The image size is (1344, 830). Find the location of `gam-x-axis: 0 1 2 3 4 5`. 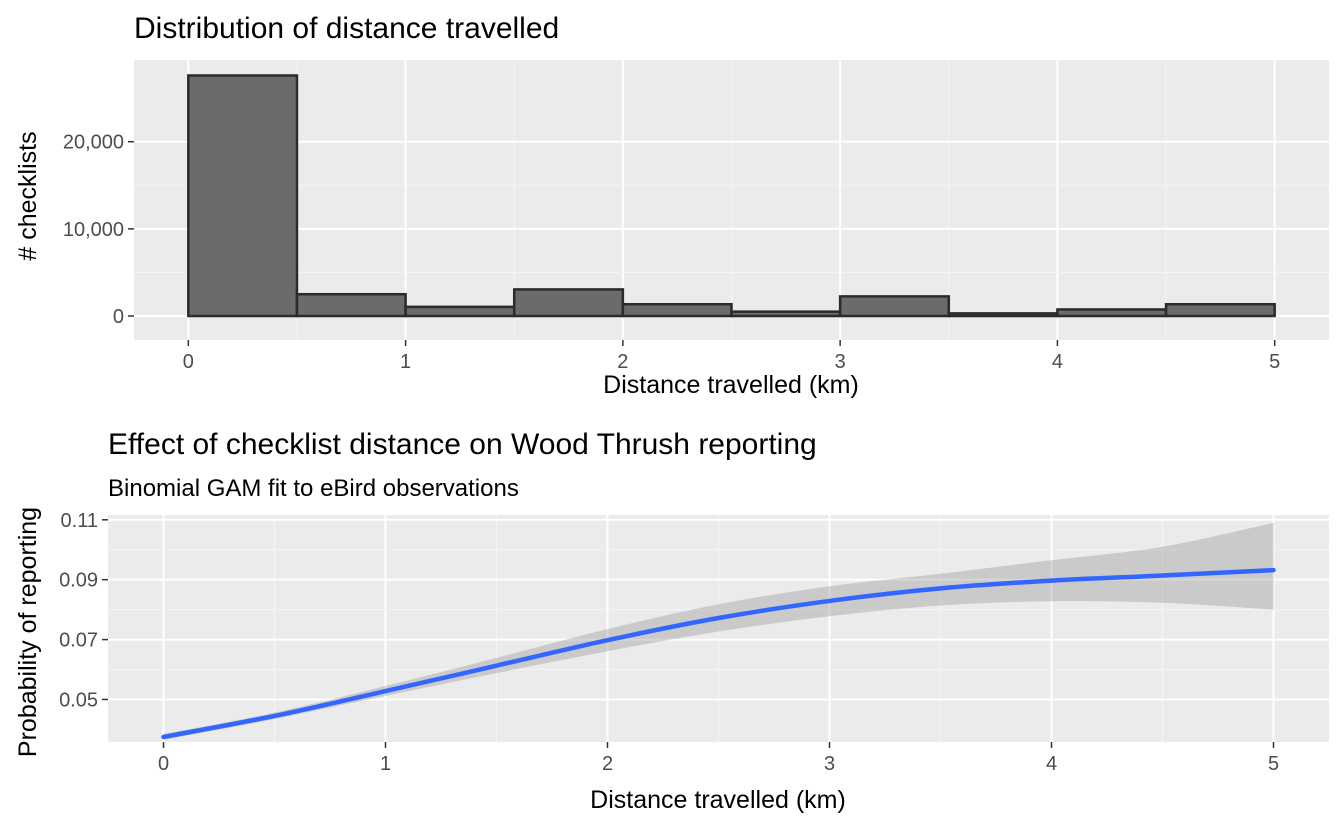

gam-x-axis: 0 1 2 3 4 5 is located at coordinates (718, 758).